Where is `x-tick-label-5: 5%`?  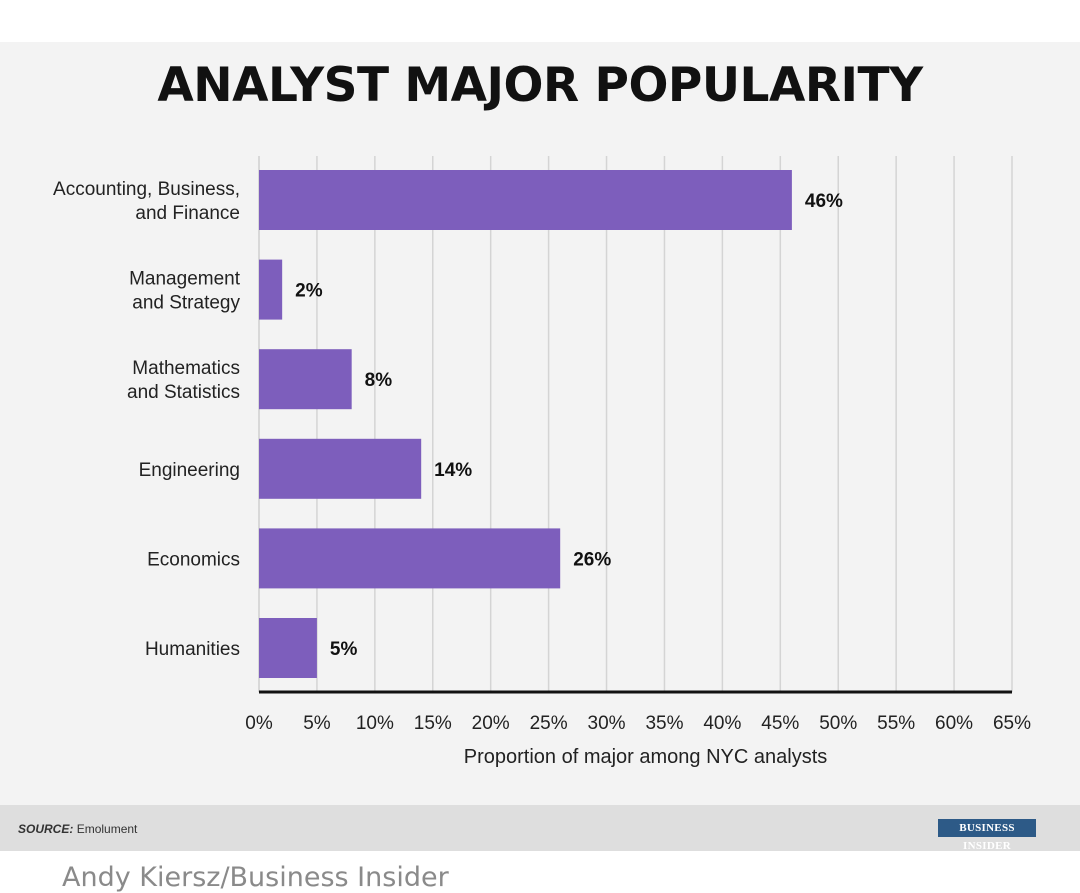 x-tick-label-5: 5% is located at coordinates (317, 723).